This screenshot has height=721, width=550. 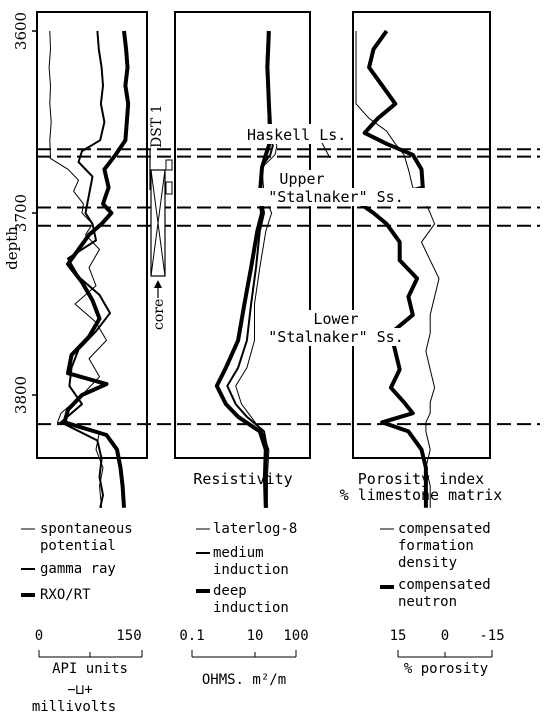 What do you see at coordinates (21, 31) in the screenshot?
I see `y-tick-label-3600: 3600` at bounding box center [21, 31].